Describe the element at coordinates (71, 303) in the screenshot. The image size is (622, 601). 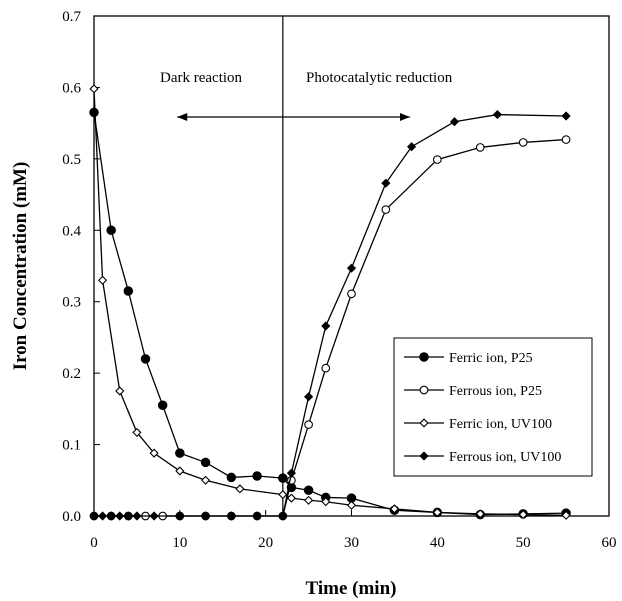
I see `y-tick-label: 0.3` at that location.